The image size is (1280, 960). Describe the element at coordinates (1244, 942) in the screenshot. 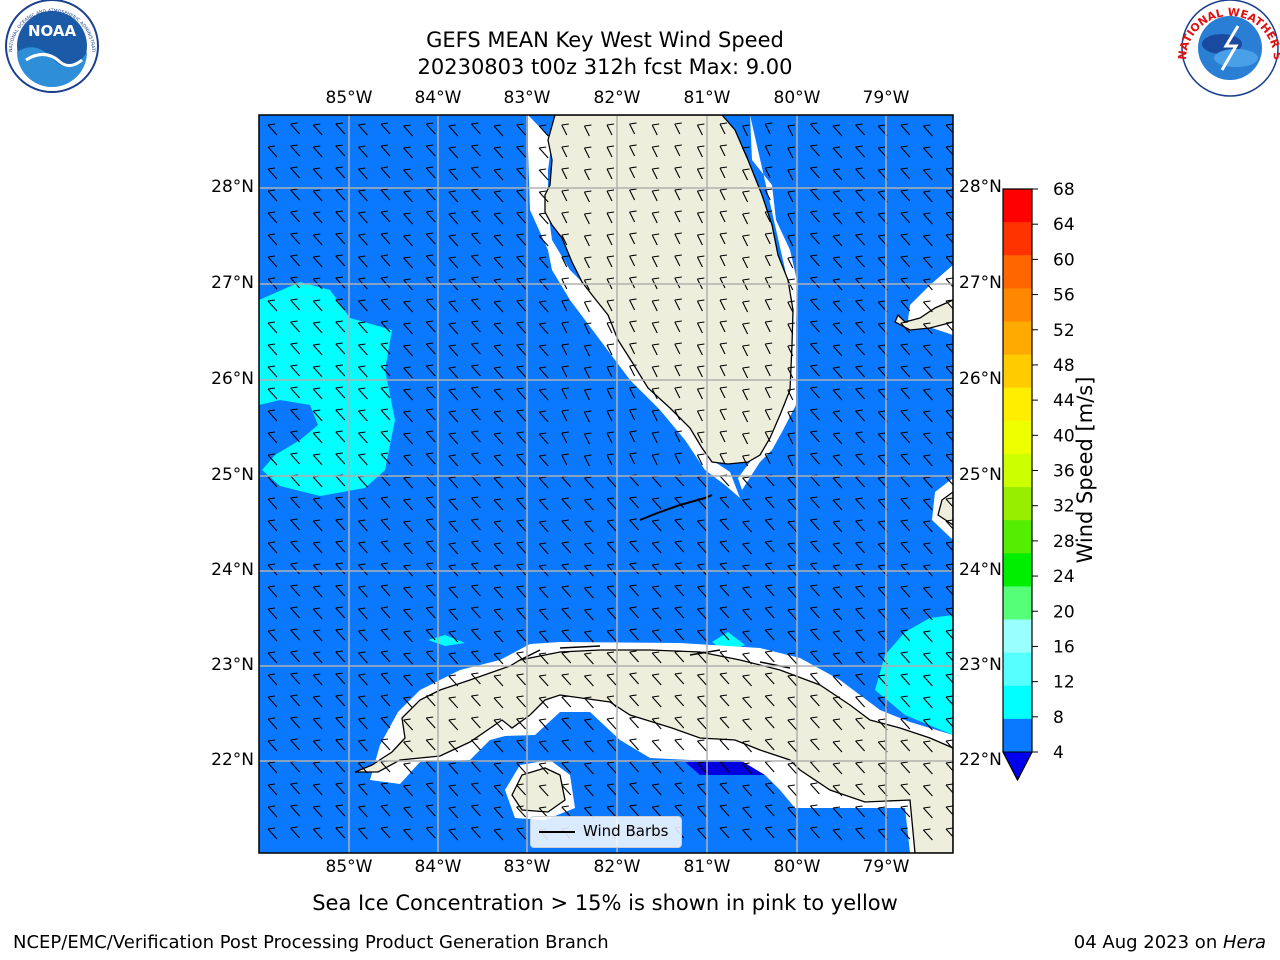

I see `host-name: Hera` at that location.